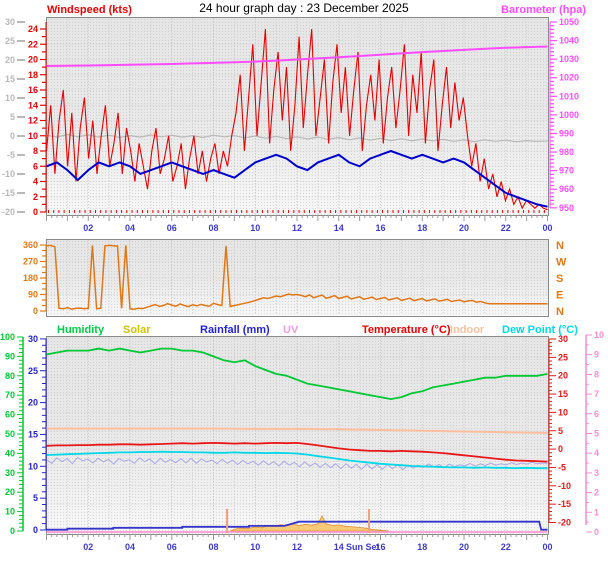 The width and height of the screenshot is (608, 561). What do you see at coordinates (564, 486) in the screenshot?
I see `svg-text: -10` at bounding box center [564, 486].